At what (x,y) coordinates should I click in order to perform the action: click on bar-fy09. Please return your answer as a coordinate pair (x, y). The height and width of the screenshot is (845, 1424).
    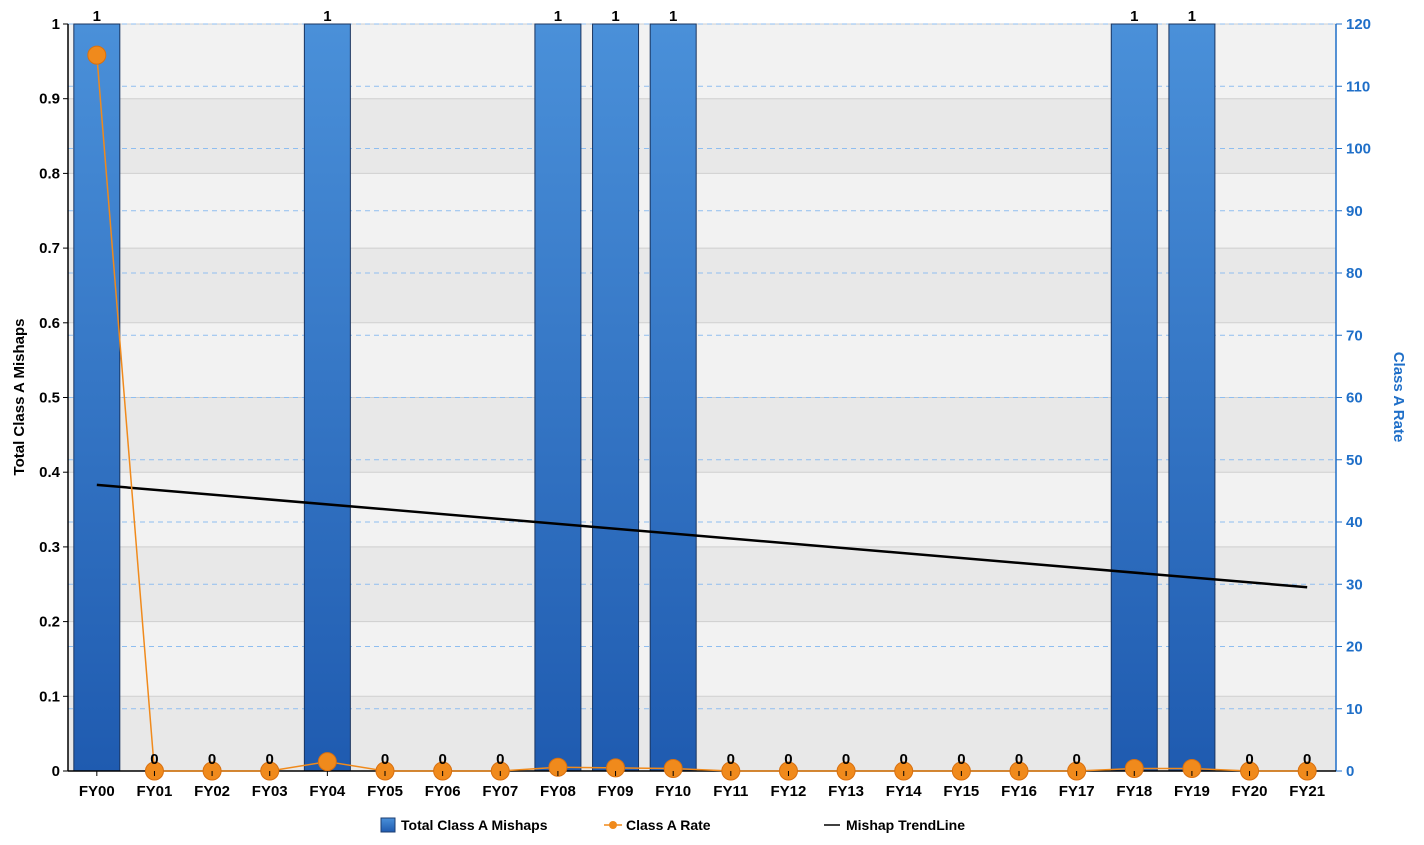
    Looking at the image, I should click on (616, 397).